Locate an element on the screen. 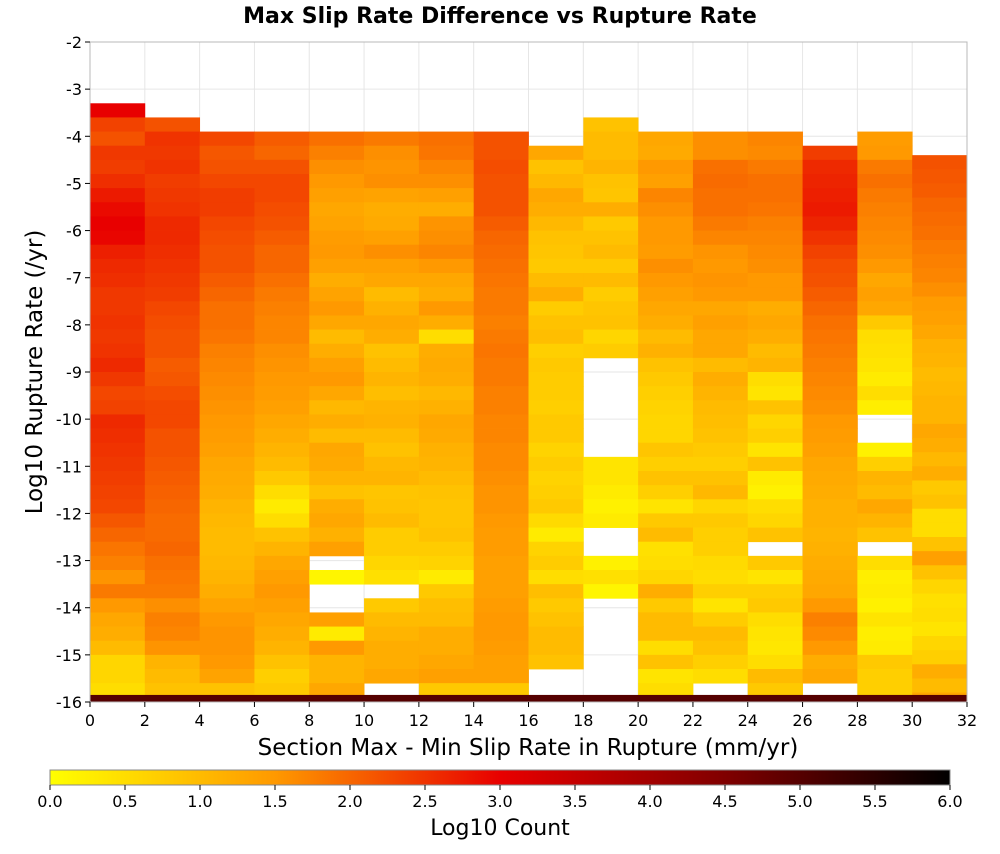 The image size is (1000, 854). y-tick-label: -14 is located at coordinates (69, 608).